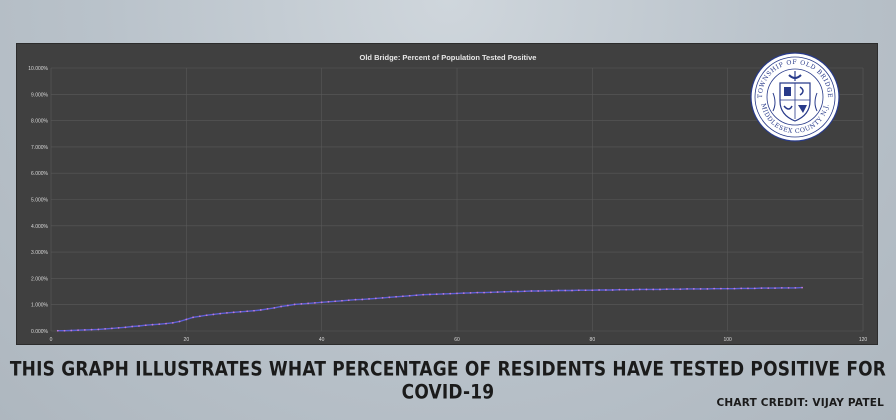  Describe the element at coordinates (40, 332) in the screenshot. I see `y-tick-label: 0.000%` at that location.